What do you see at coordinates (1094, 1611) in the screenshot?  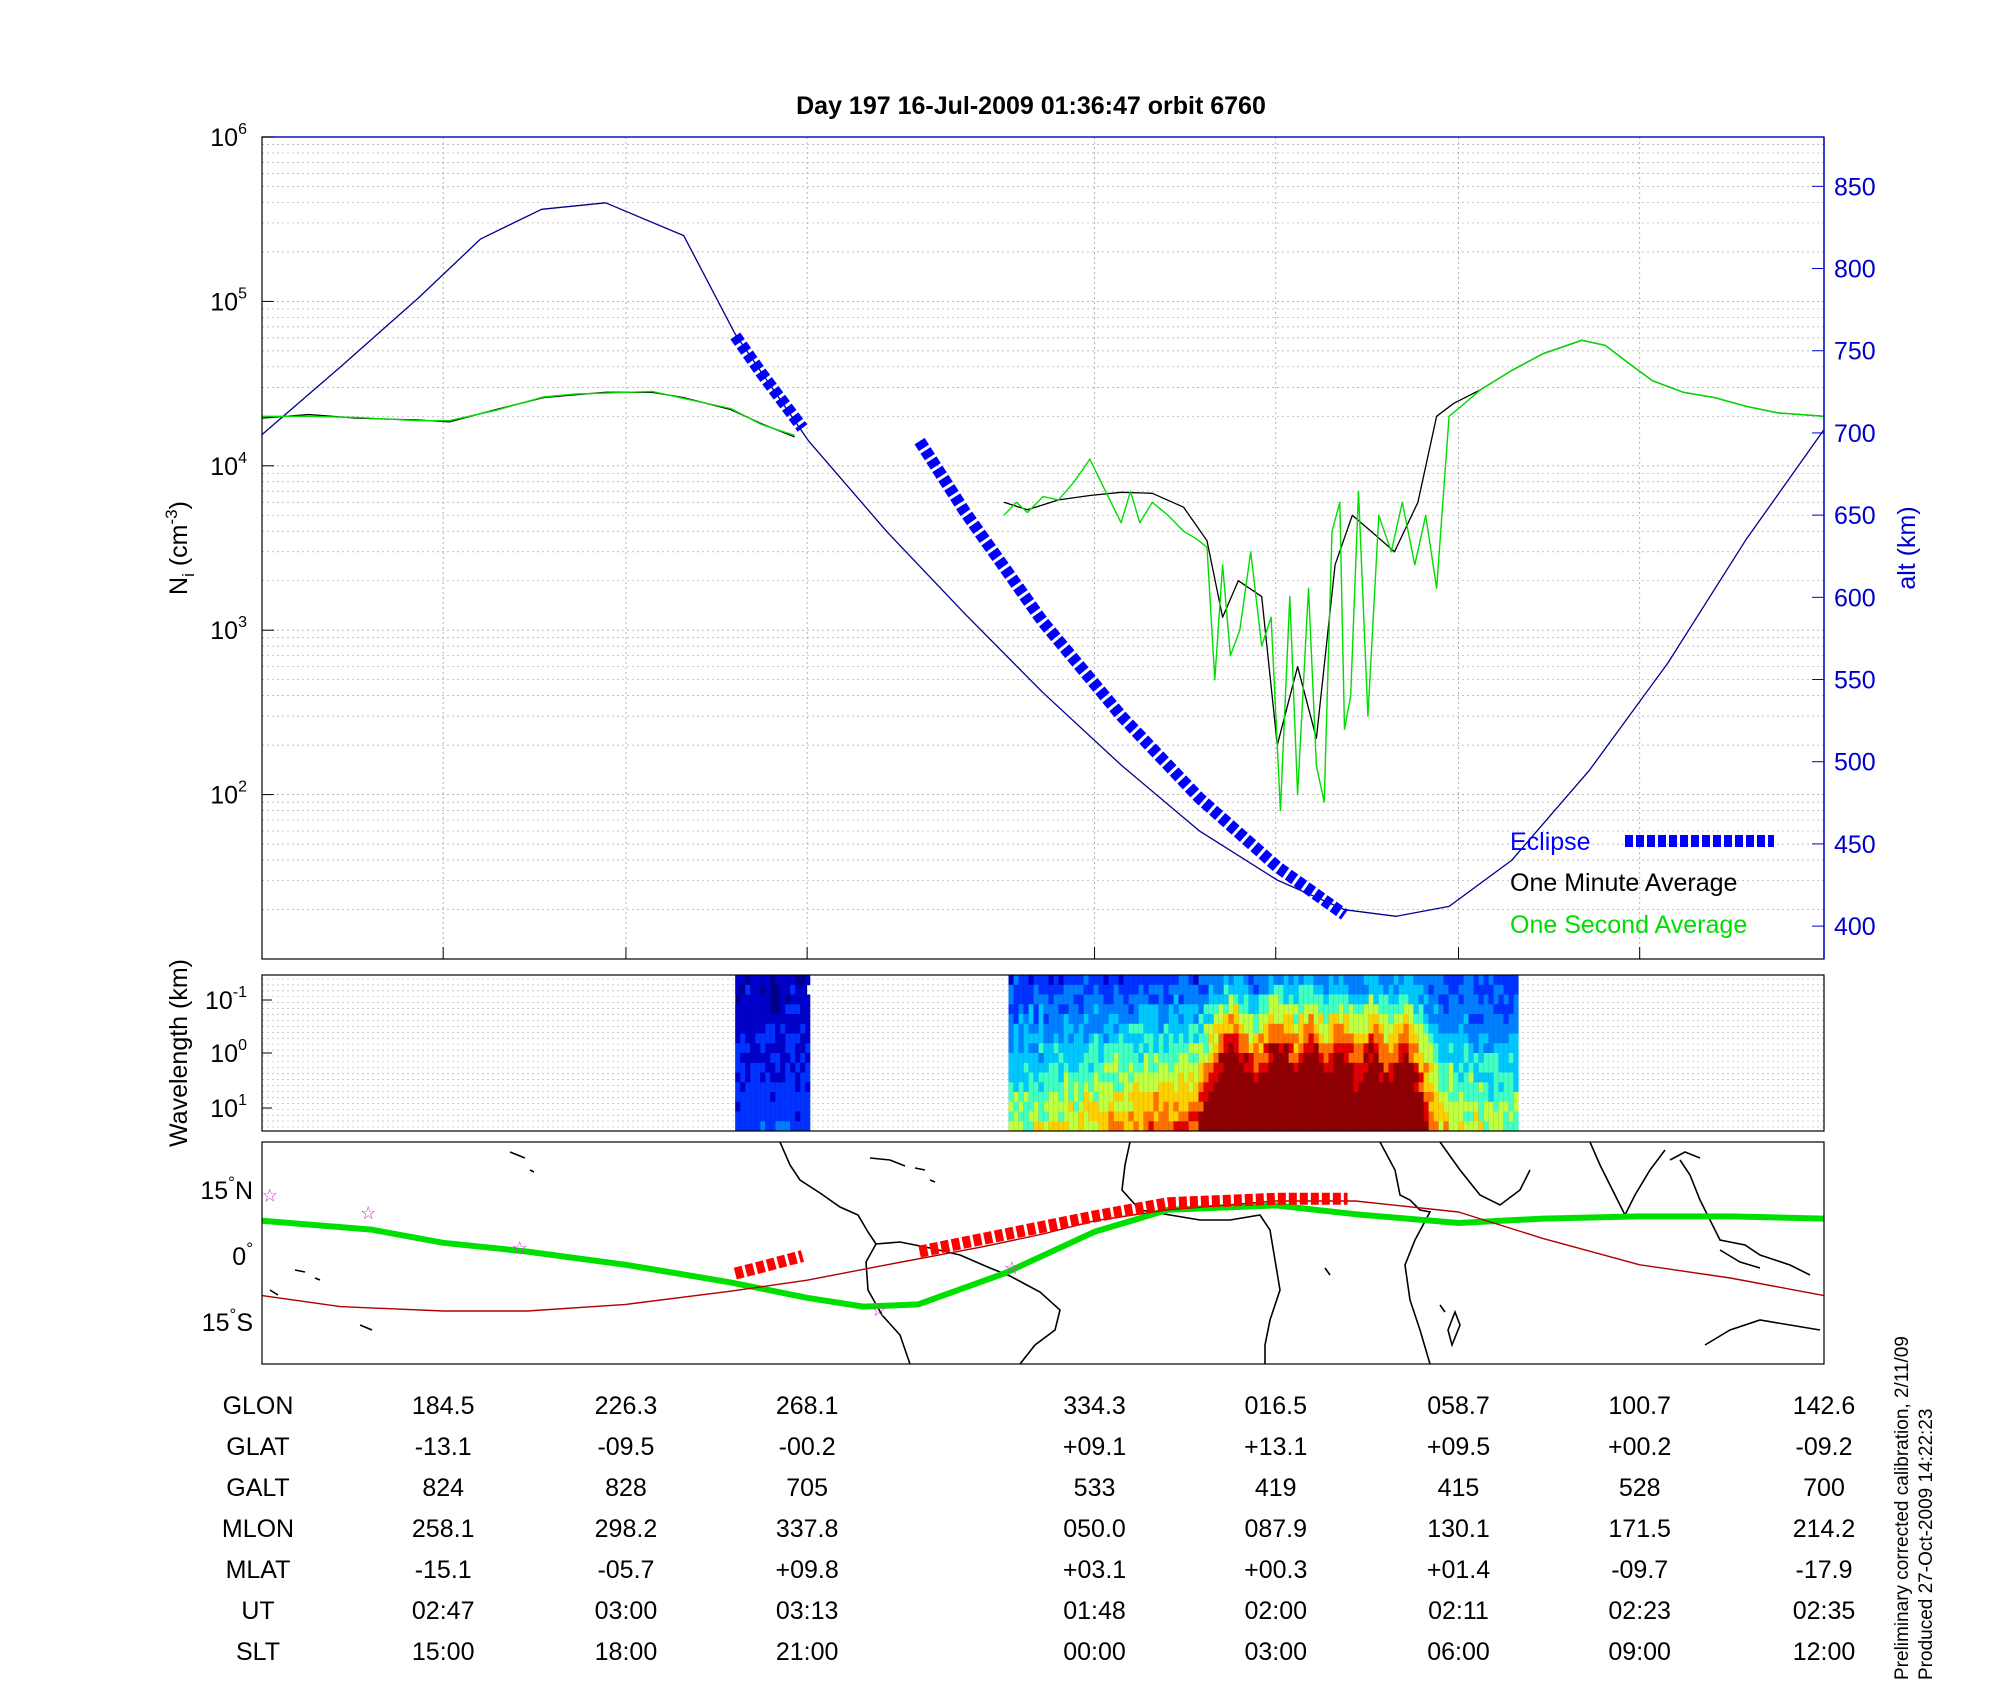 I see `table-cell: 01:48` at bounding box center [1094, 1611].